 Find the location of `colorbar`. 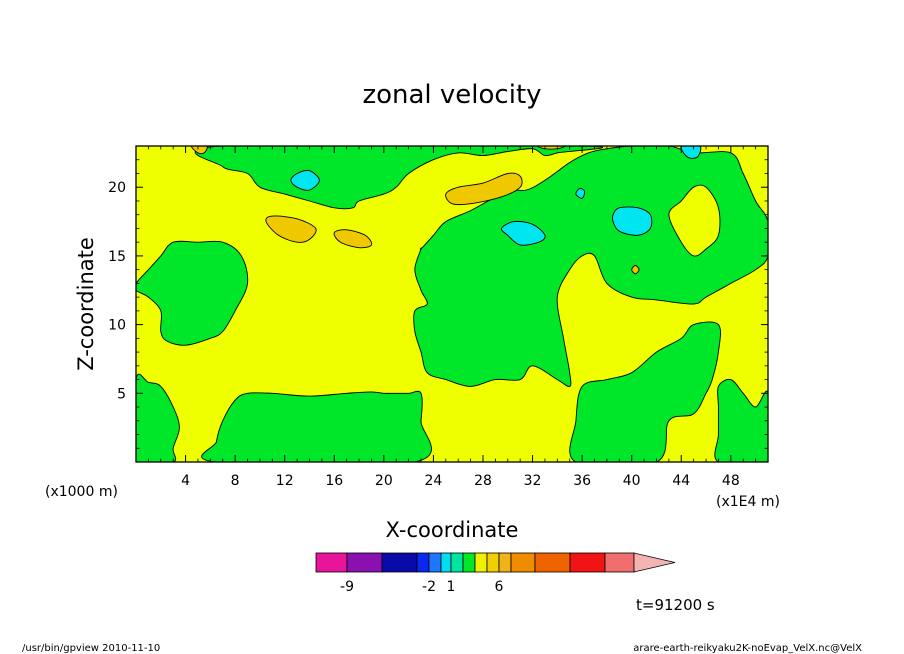

colorbar is located at coordinates (495, 562).